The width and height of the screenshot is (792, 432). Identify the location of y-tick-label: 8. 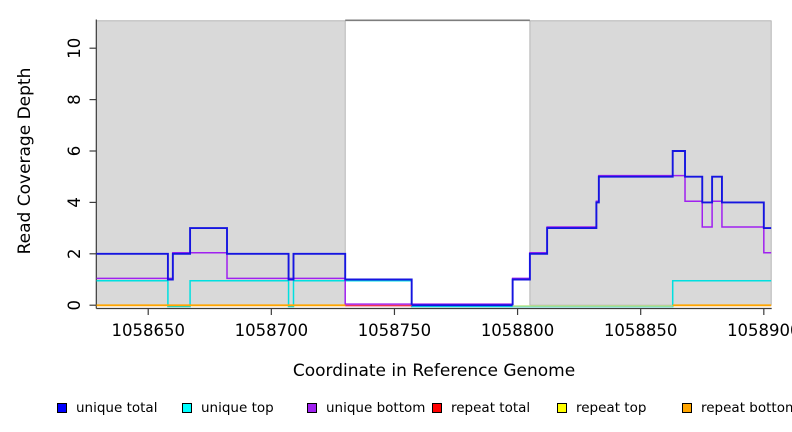
(74, 99).